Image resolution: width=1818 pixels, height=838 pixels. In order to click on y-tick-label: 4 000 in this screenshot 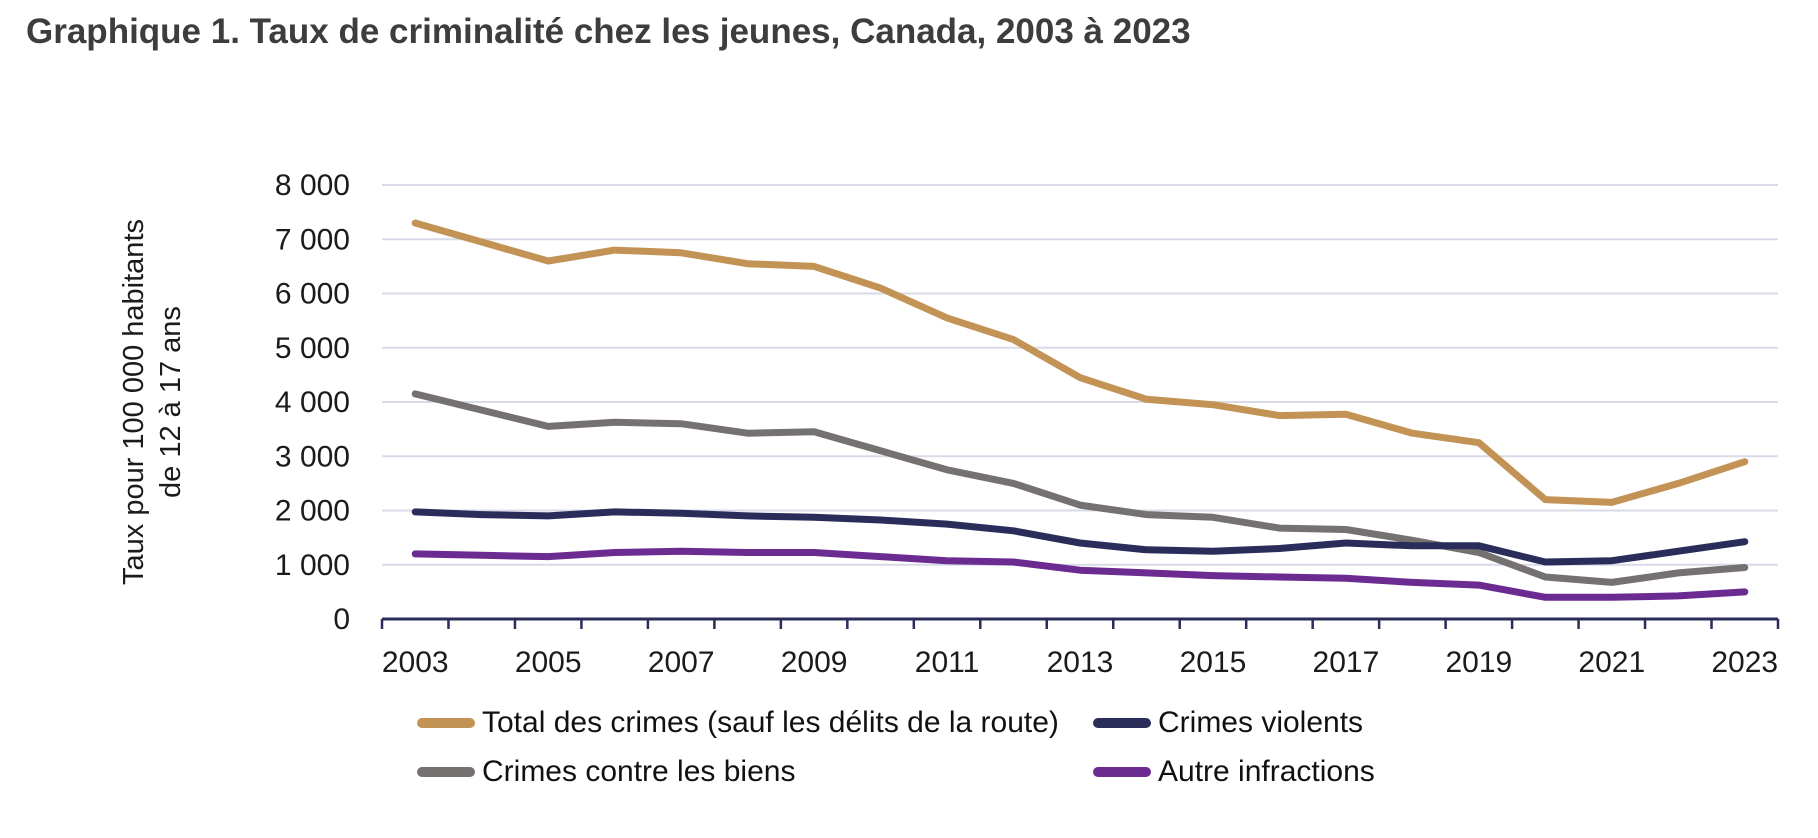, I will do `click(312, 402)`.